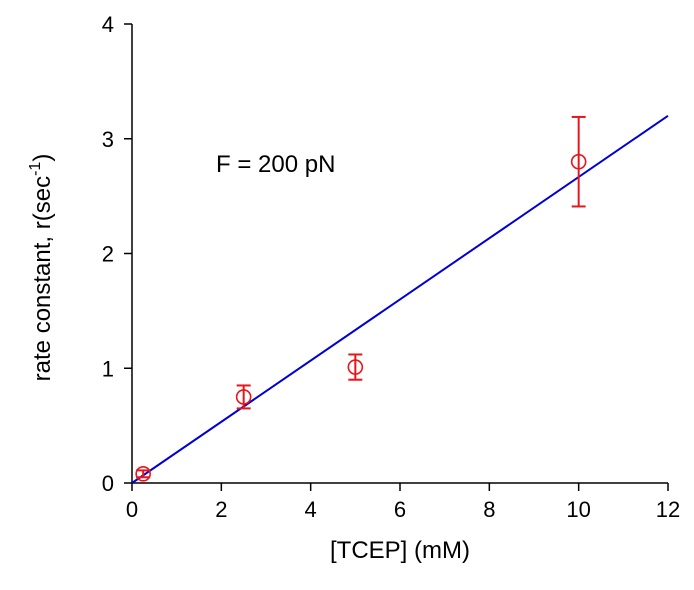  I want to click on y-axis-title: rate constant, r(sec-1), so click(41, 268).